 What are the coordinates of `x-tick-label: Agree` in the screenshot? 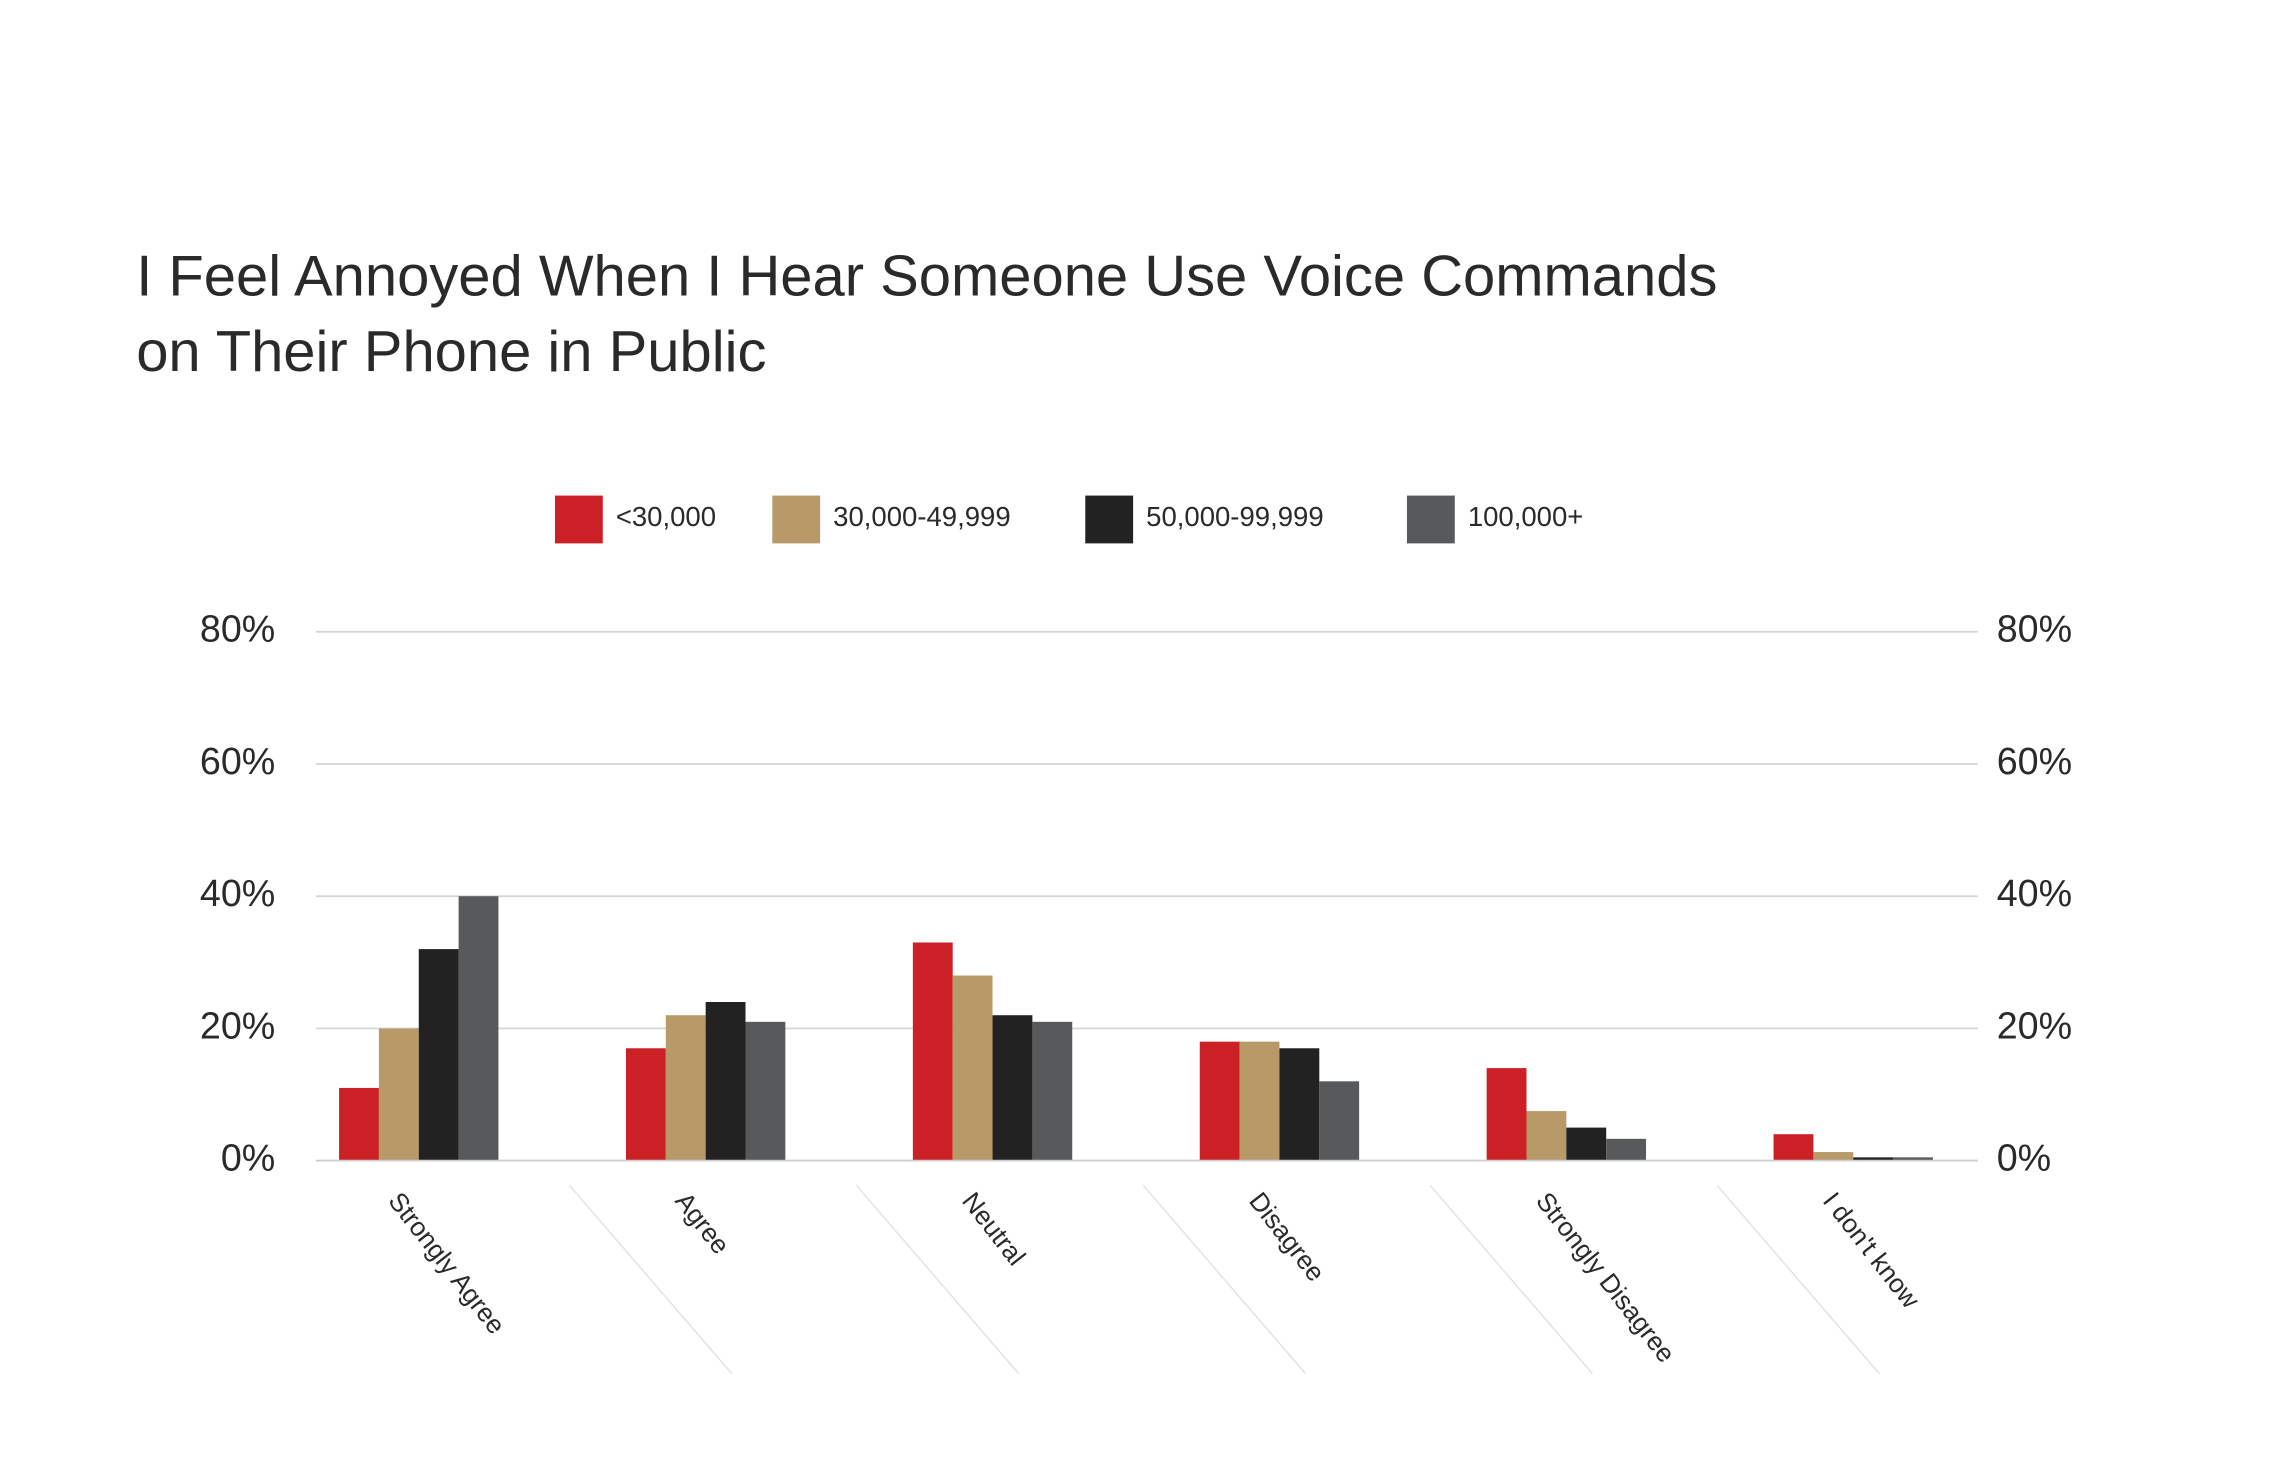 It's located at (702, 1222).